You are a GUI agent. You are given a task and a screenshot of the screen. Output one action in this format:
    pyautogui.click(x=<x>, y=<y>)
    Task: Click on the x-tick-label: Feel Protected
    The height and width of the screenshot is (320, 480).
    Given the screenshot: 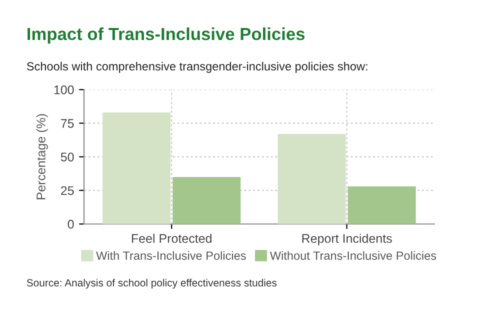 What is the action you would take?
    pyautogui.click(x=172, y=238)
    